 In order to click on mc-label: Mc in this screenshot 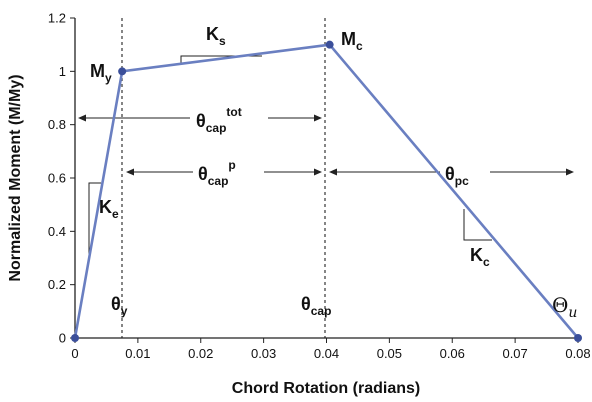, I will do `click(352, 41)`.